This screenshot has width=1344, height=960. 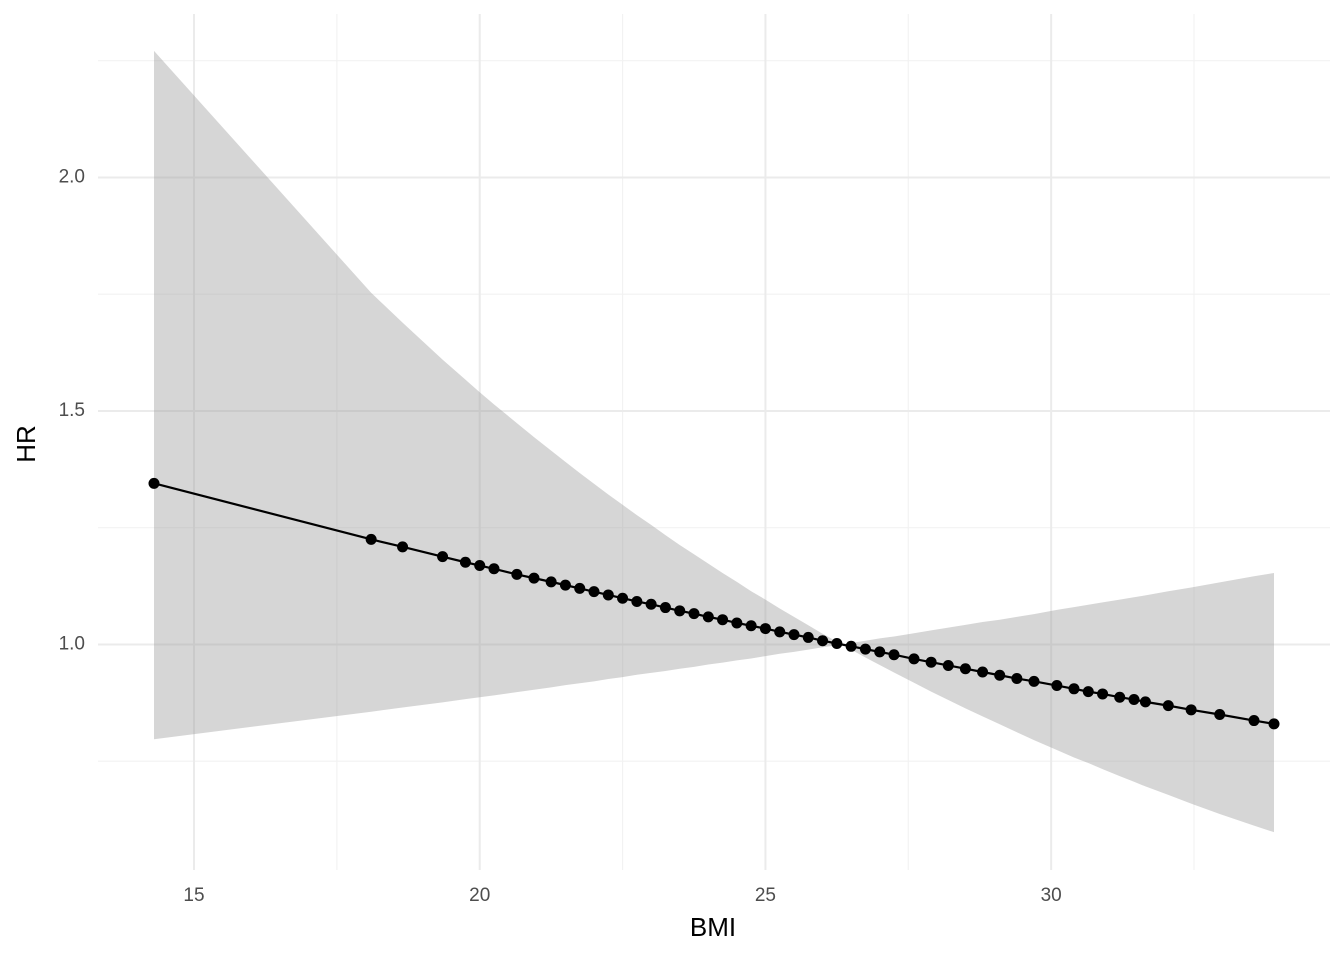 What do you see at coordinates (1051, 895) in the screenshot?
I see `x-tick-label: 30` at bounding box center [1051, 895].